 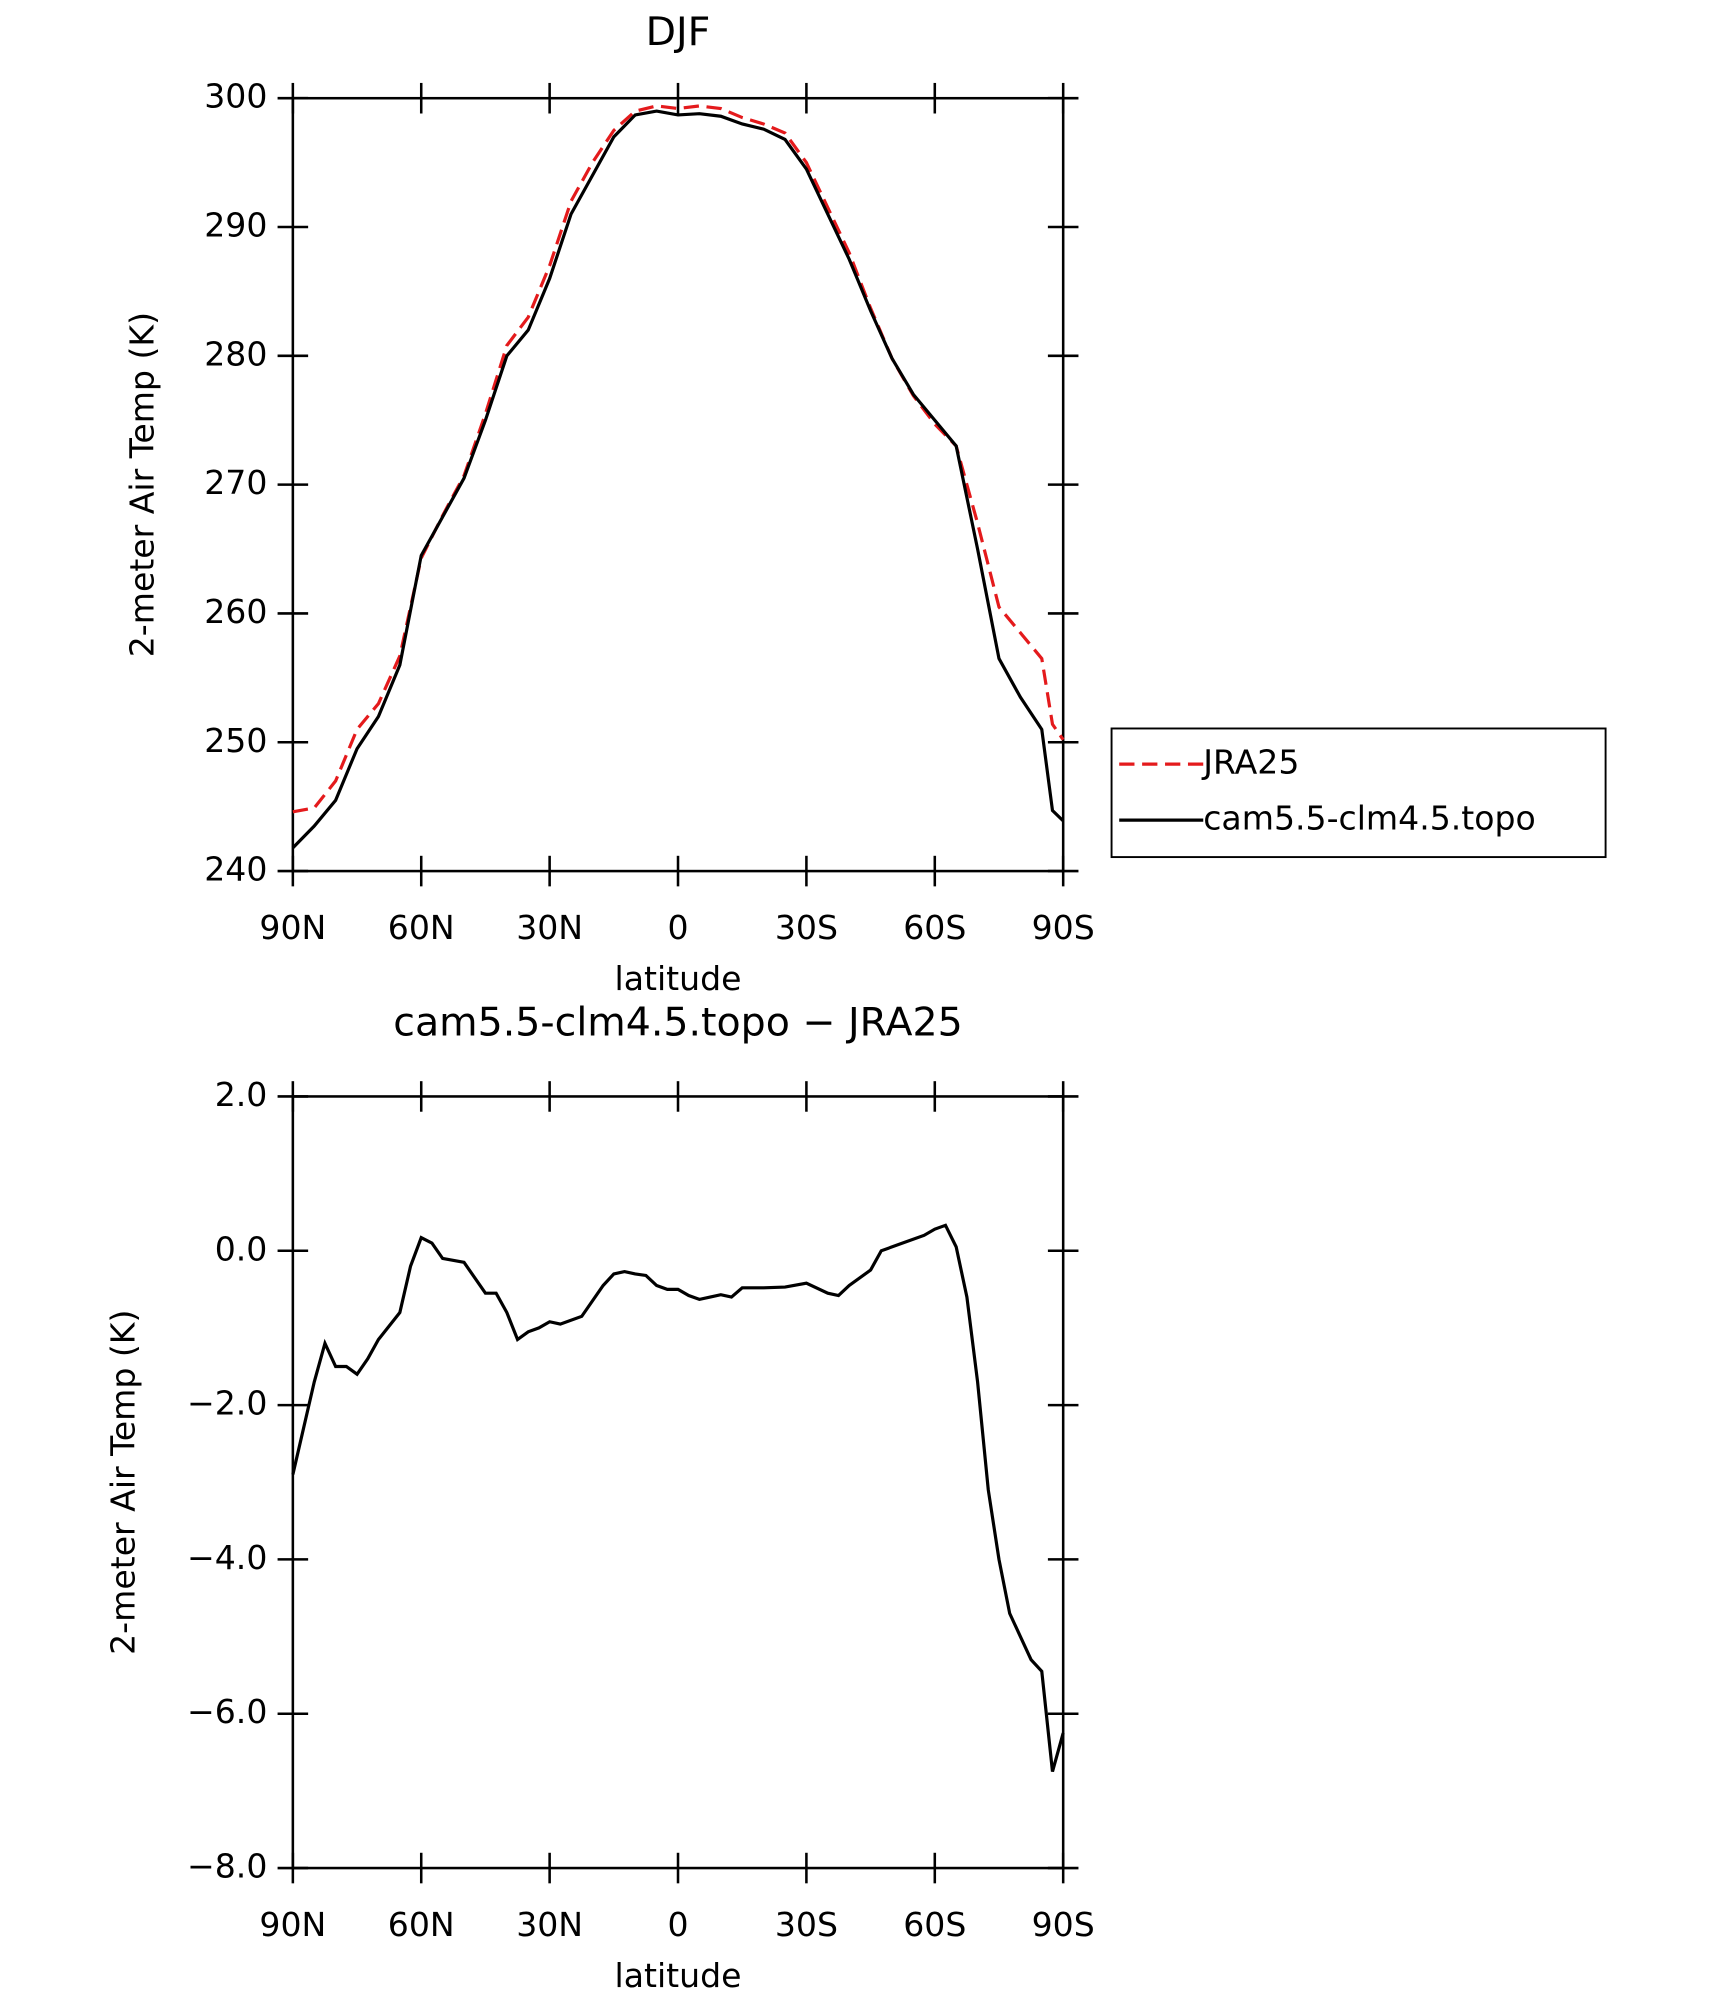 I want to click on y-tick-label: −4.0, so click(x=227, y=1557).